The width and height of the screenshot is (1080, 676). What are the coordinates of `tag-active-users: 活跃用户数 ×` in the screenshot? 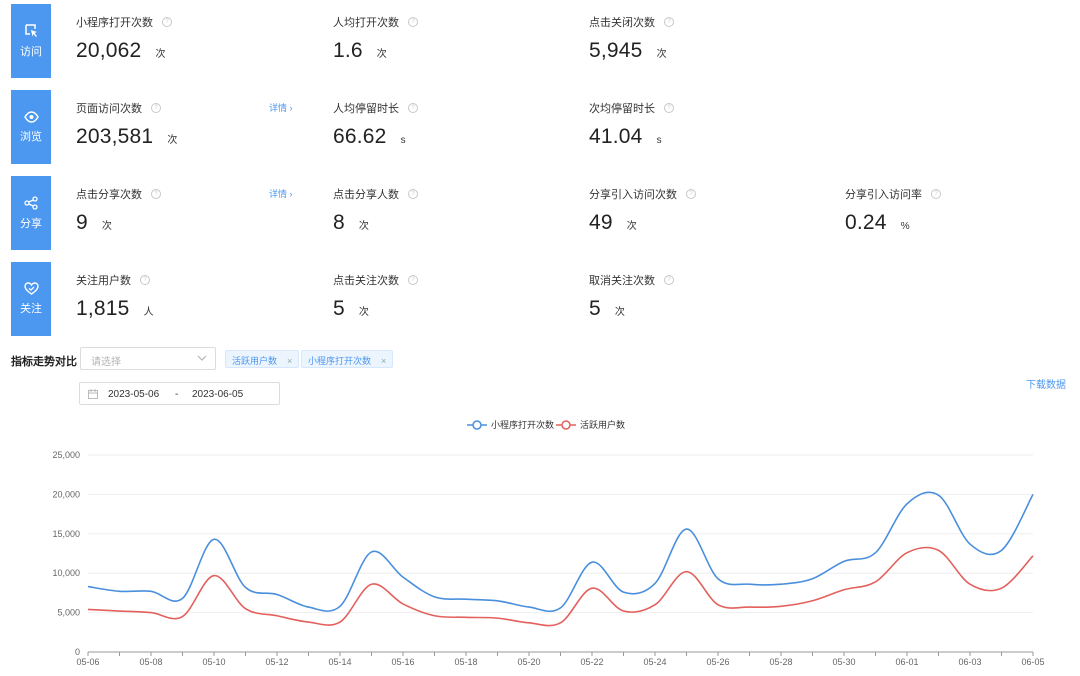 It's located at (262, 359).